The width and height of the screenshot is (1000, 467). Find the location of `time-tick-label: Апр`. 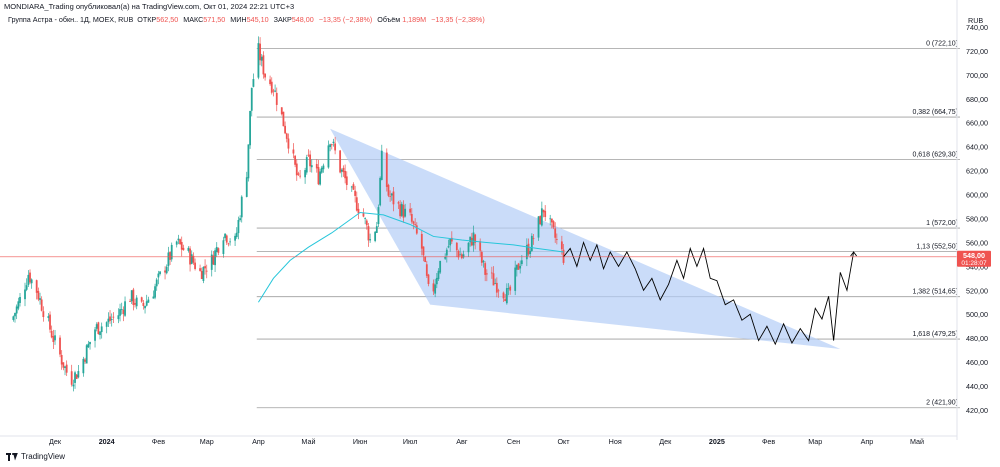

time-tick-label: Апр is located at coordinates (258, 441).